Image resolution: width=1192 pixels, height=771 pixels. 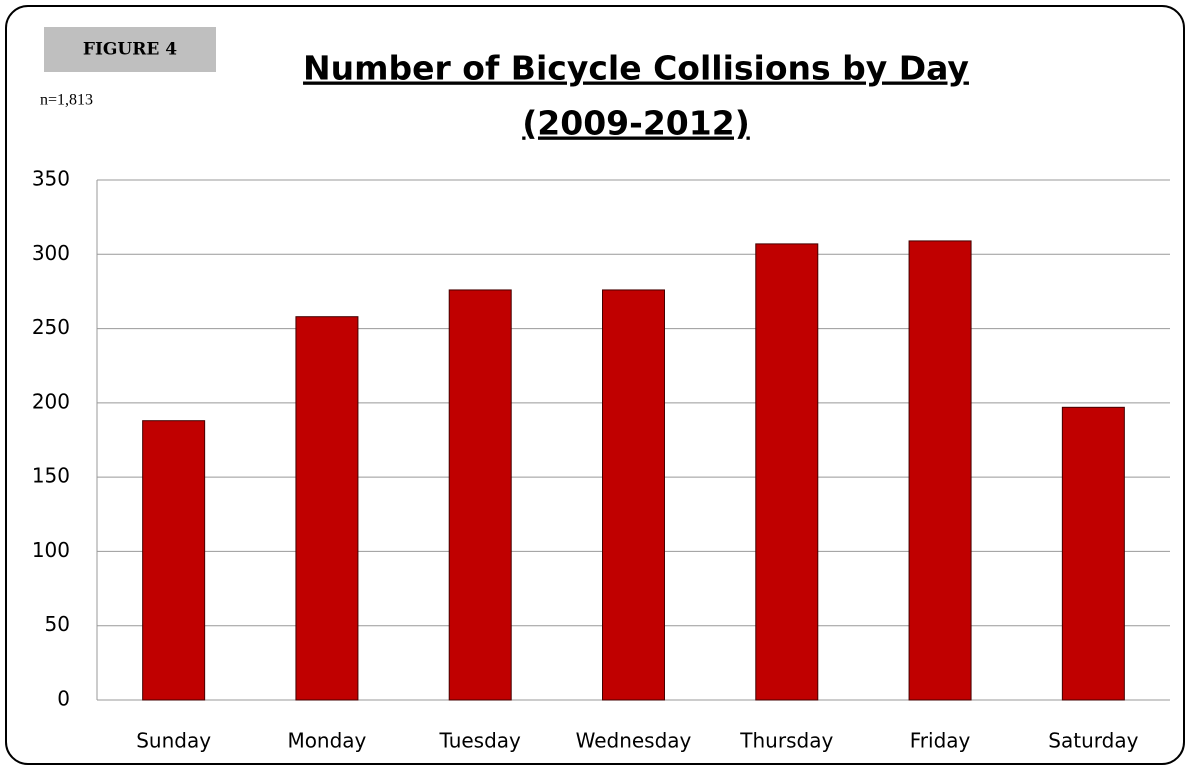 I want to click on y-tick-label: 100, so click(x=51, y=550).